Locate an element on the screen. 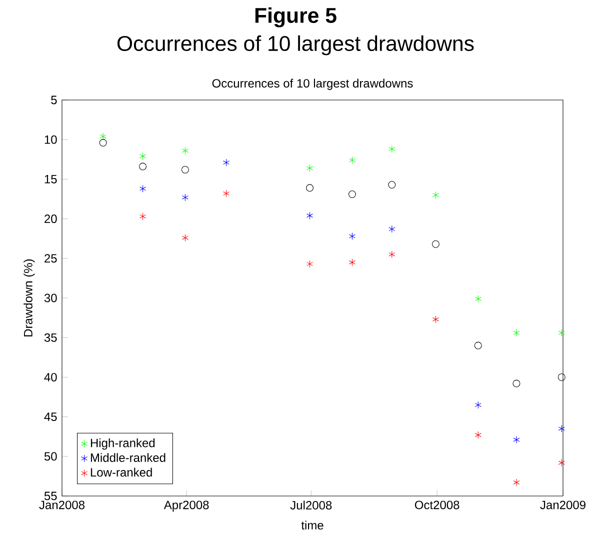 The width and height of the screenshot is (591, 541). legend-label: High-ranked is located at coordinates (122, 444).